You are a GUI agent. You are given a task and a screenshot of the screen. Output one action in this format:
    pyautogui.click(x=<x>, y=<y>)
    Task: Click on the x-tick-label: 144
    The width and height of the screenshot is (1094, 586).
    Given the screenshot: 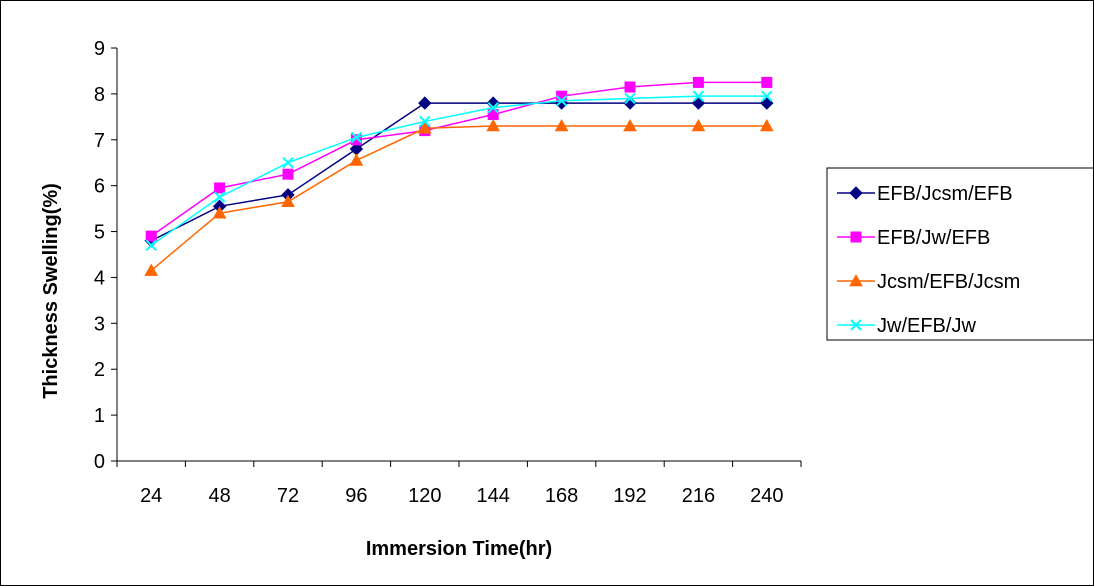 What is the action you would take?
    pyautogui.click(x=493, y=496)
    